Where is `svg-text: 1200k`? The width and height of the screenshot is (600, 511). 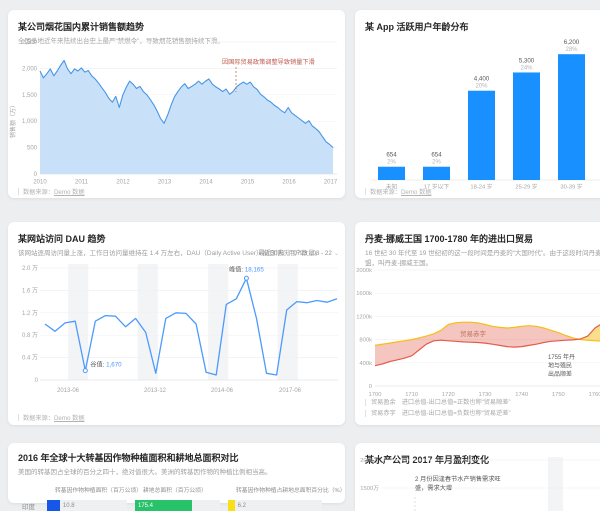 svg-text: 1200k is located at coordinates (364, 317).